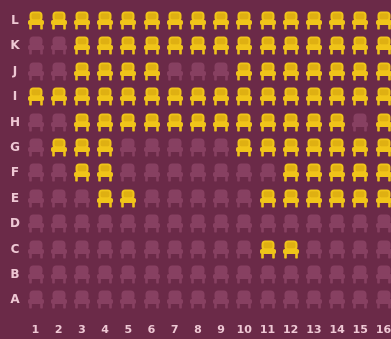  What do you see at coordinates (81, 45) in the screenshot?
I see `seat-K3-available` at bounding box center [81, 45].